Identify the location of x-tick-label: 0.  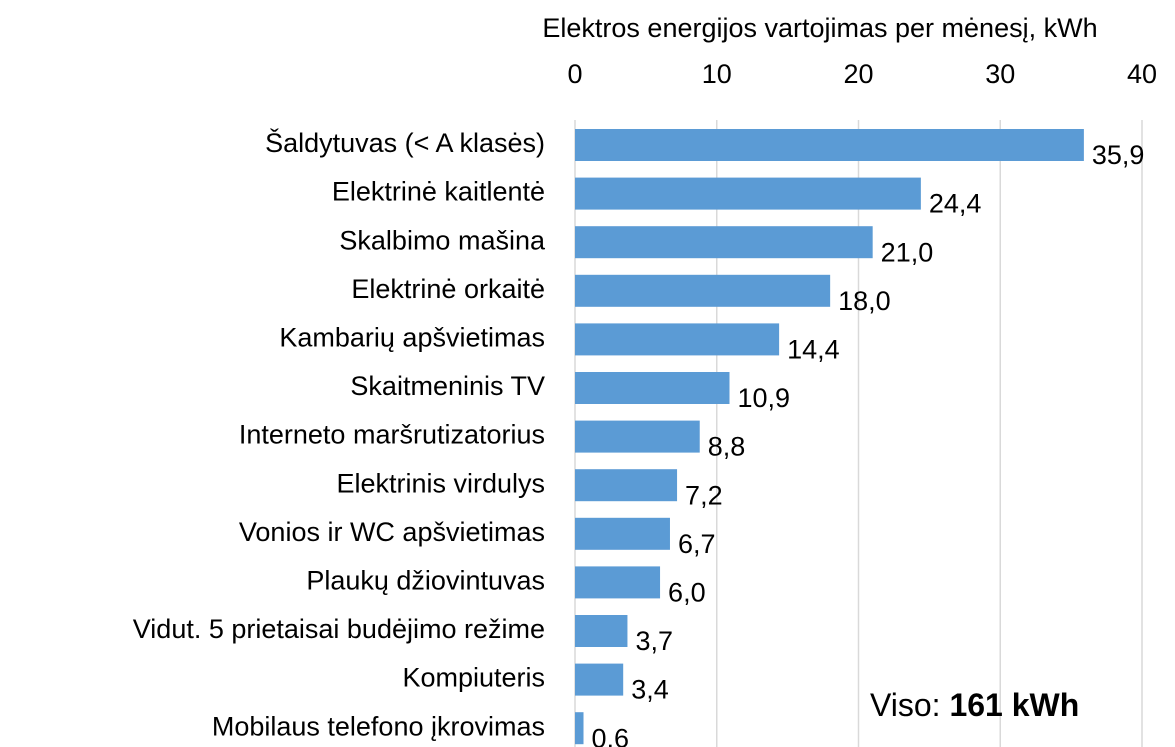
(574, 74).